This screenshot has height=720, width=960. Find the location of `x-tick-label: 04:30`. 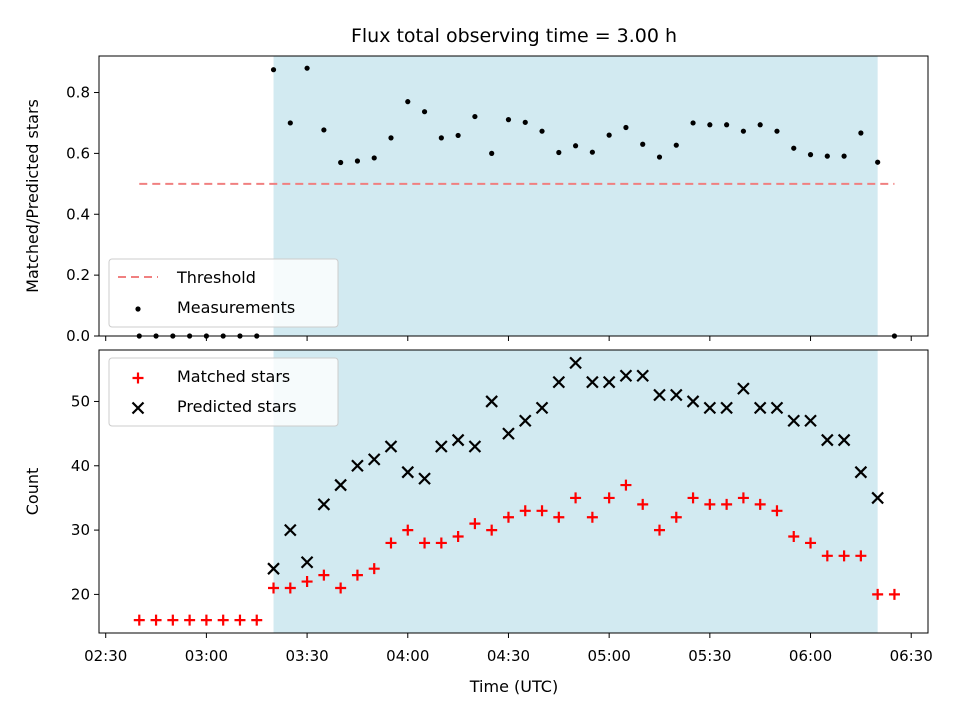

x-tick-label: 04:30 is located at coordinates (508, 656).